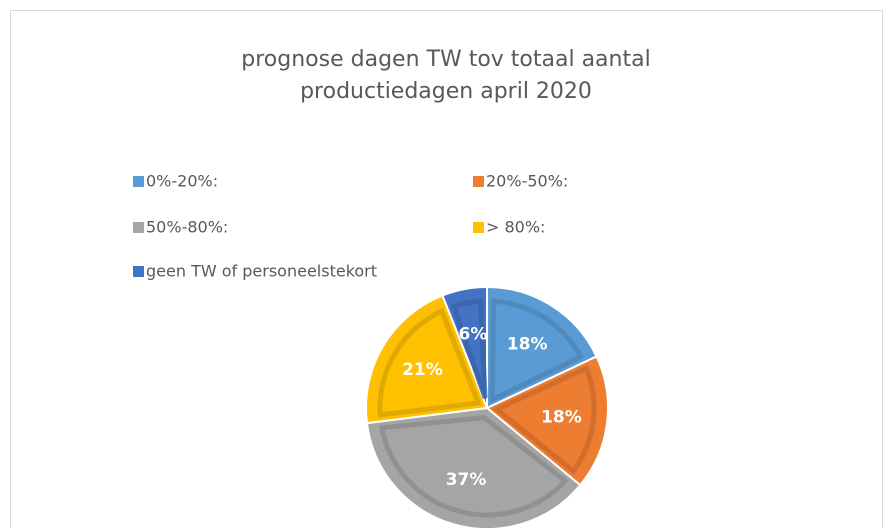 This screenshot has height=528, width=893. I want to click on legend-label: 50%-80%:, so click(187, 227).